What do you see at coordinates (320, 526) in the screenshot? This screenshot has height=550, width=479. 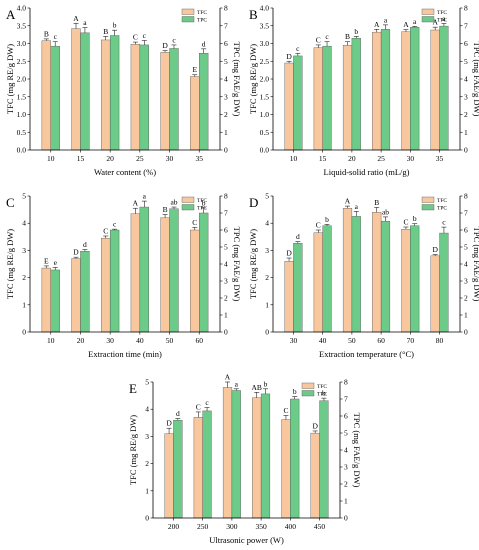 I see `x-tick-label: 450` at bounding box center [320, 526].